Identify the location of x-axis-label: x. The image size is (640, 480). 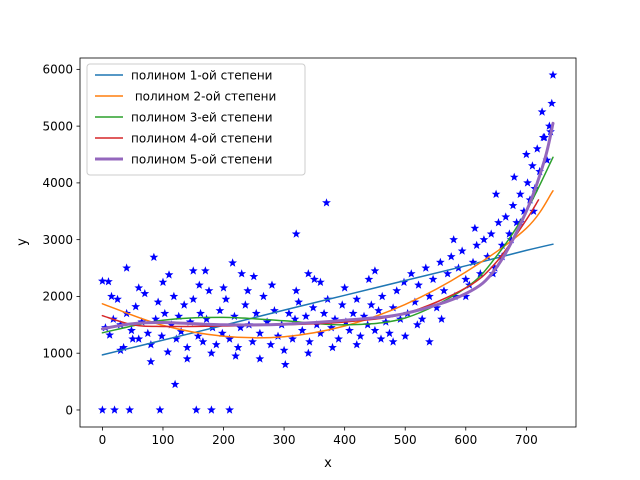
(328, 463).